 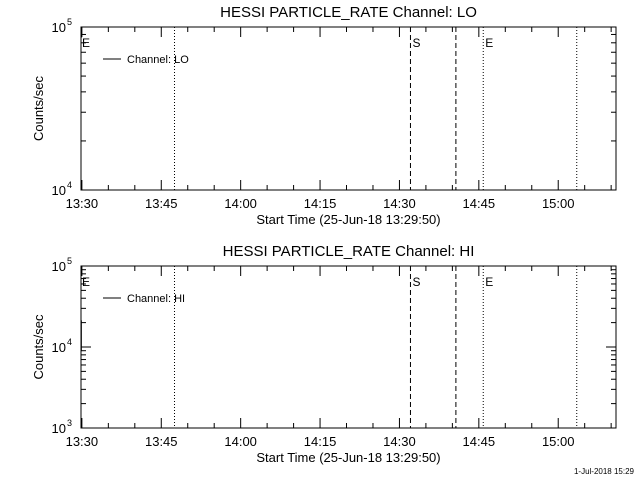 I want to click on legend-label: Channel: LO, so click(x=158, y=60).